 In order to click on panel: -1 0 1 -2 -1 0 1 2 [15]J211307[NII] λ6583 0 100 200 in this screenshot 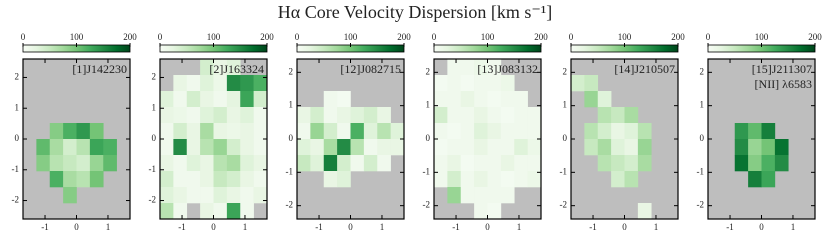, I will do `click(760, 132)`.